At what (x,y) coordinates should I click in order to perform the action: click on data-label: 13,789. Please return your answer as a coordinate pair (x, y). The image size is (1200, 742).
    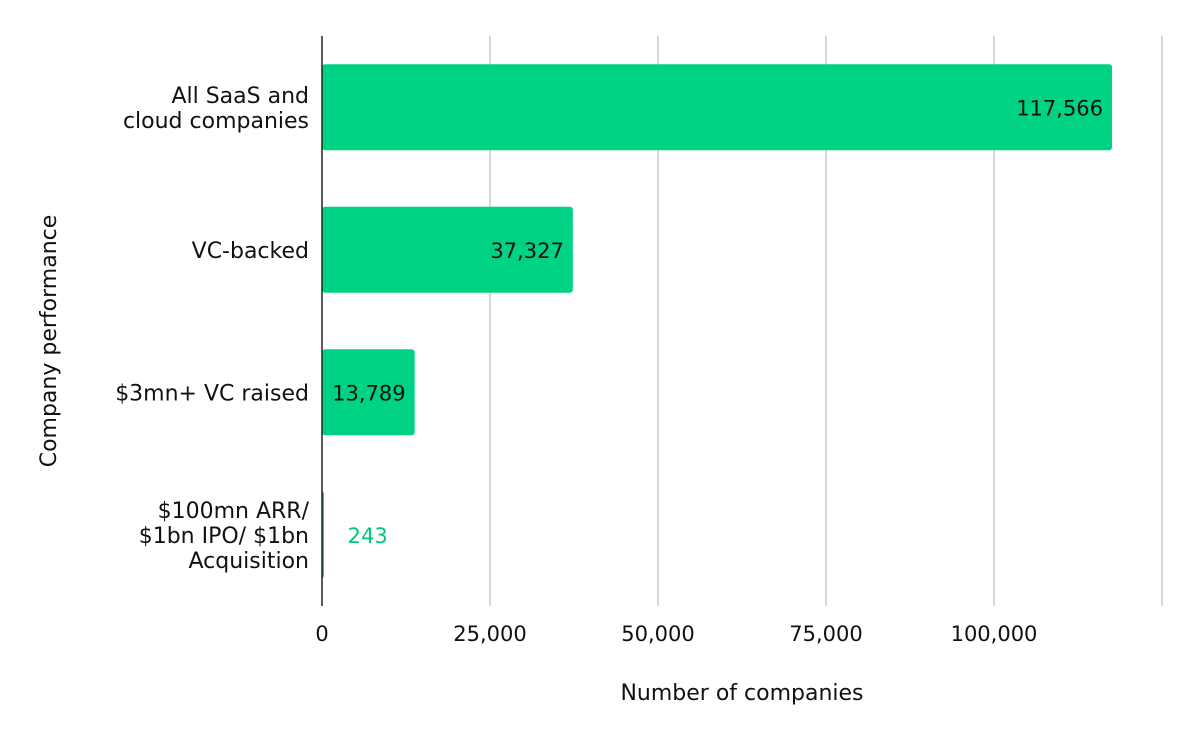
    Looking at the image, I should click on (368, 393).